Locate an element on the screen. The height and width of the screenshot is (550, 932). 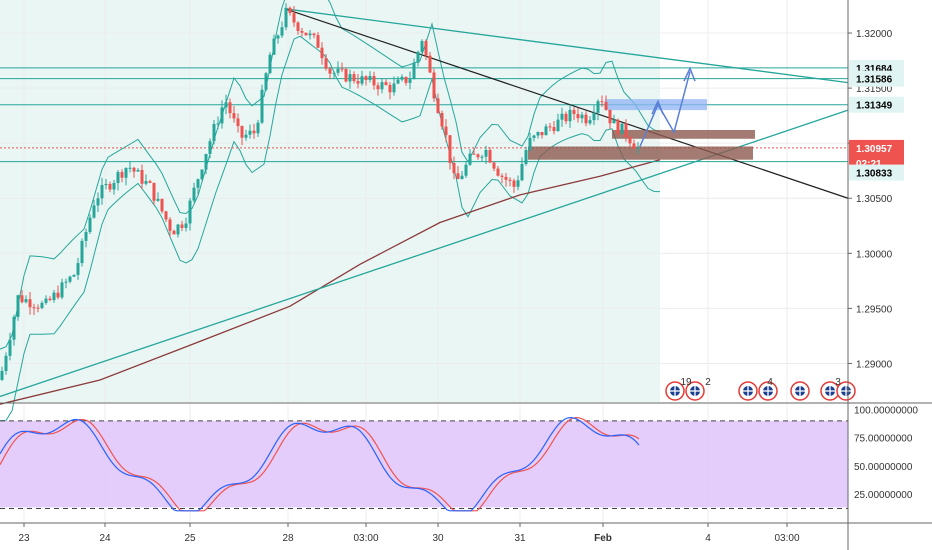
price-tag-label: 1.31684 is located at coordinates (874, 69).